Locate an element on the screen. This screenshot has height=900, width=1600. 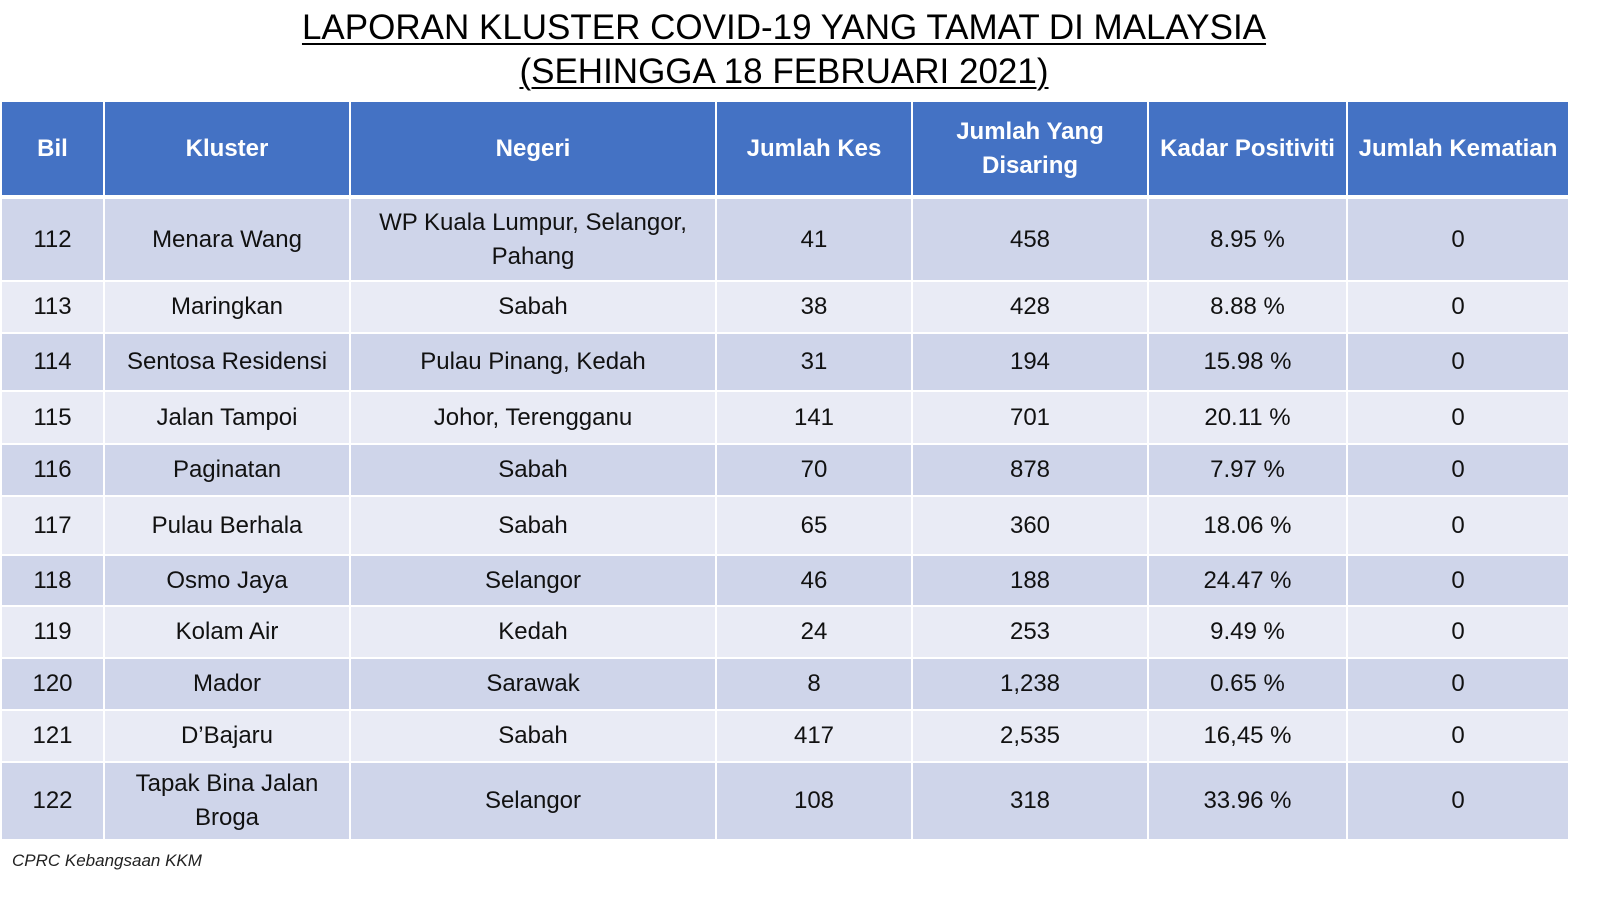
cell-kluster: Menara Wang is located at coordinates (227, 239).